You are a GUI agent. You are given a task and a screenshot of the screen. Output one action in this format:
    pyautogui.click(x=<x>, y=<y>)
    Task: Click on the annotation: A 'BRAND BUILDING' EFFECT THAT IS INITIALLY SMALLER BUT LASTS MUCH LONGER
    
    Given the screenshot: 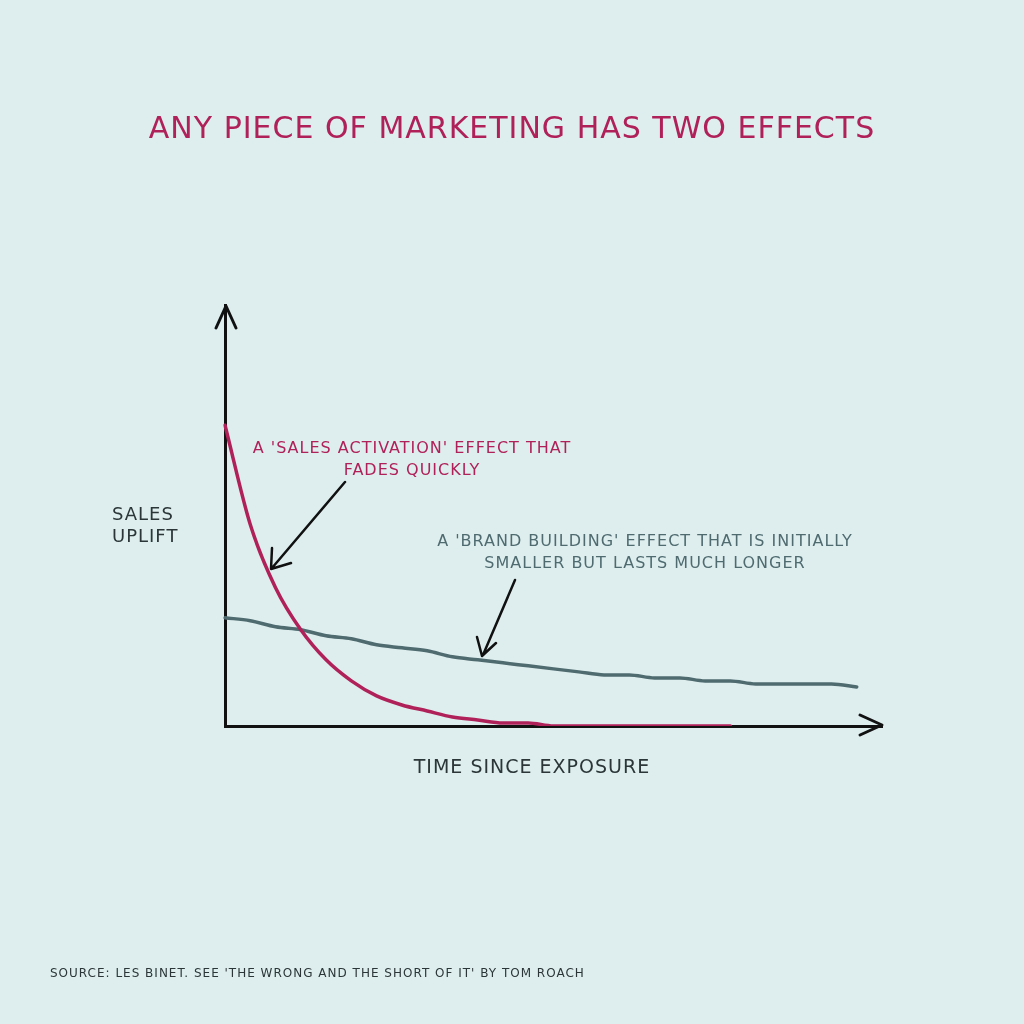 What is the action you would take?
    pyautogui.click(x=645, y=552)
    